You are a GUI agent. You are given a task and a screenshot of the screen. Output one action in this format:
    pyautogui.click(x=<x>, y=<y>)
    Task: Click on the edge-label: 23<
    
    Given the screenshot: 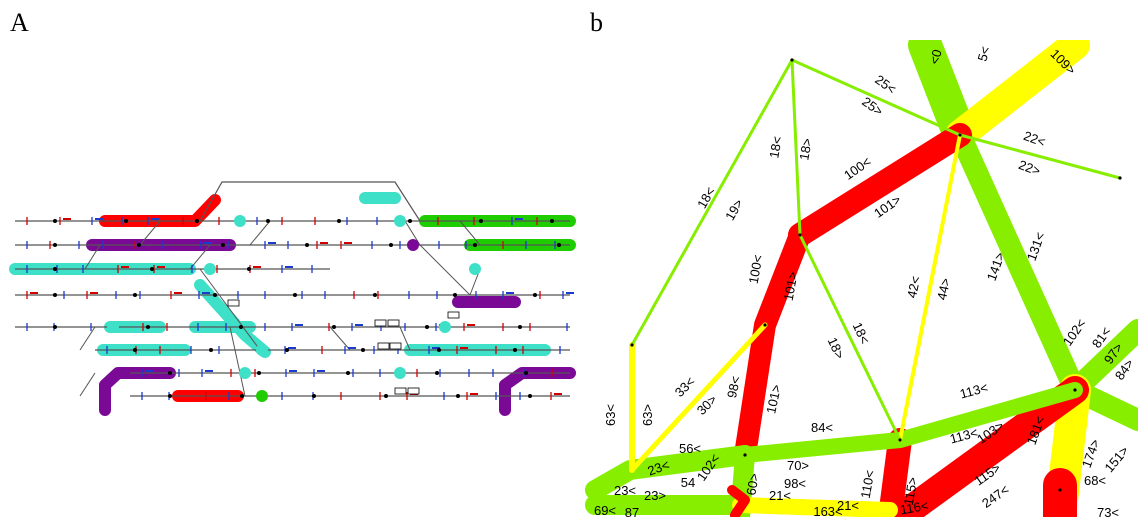 What is the action you would take?
    pyautogui.click(x=625, y=490)
    